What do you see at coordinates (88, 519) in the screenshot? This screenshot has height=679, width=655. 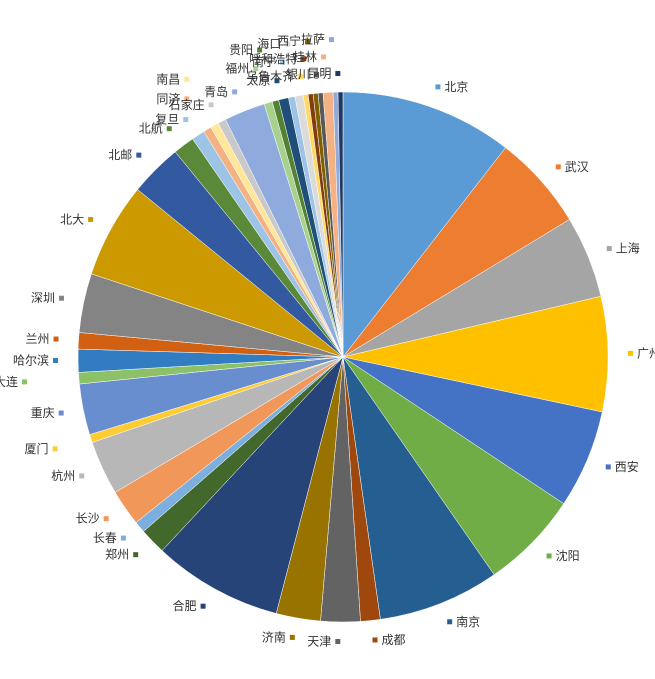 I see `slice-label: 长沙` at bounding box center [88, 519].